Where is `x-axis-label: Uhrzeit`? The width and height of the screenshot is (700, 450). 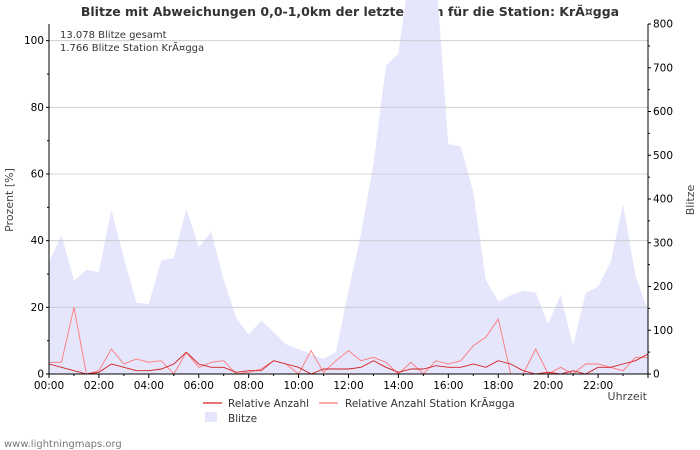
x-axis-label: Uhrzeit is located at coordinates (628, 396).